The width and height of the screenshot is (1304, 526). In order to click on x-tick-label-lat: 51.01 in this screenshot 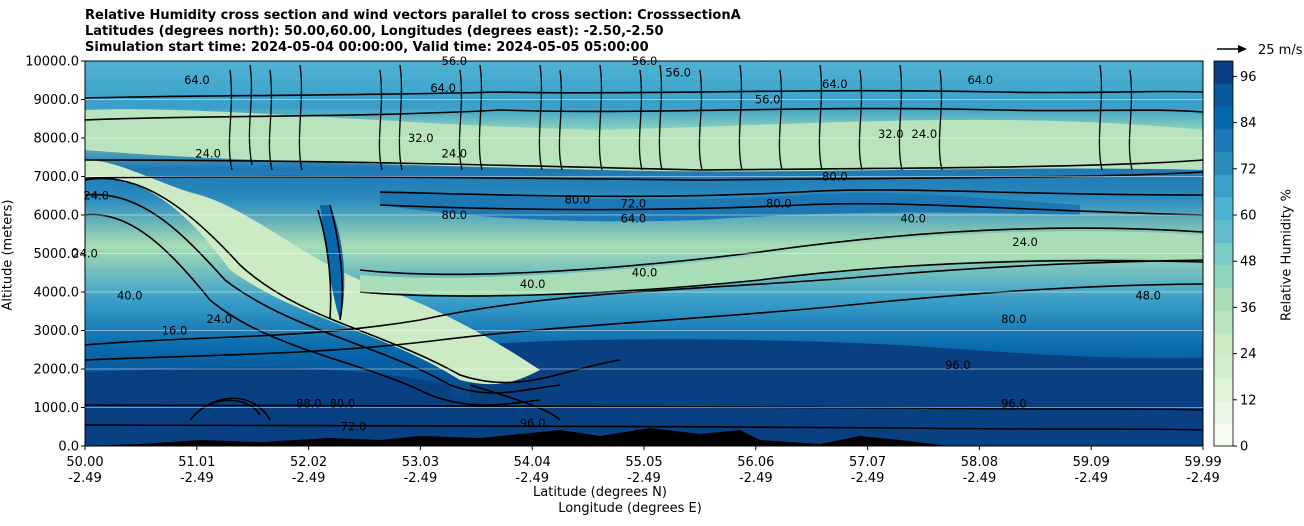, I will do `click(196, 462)`.